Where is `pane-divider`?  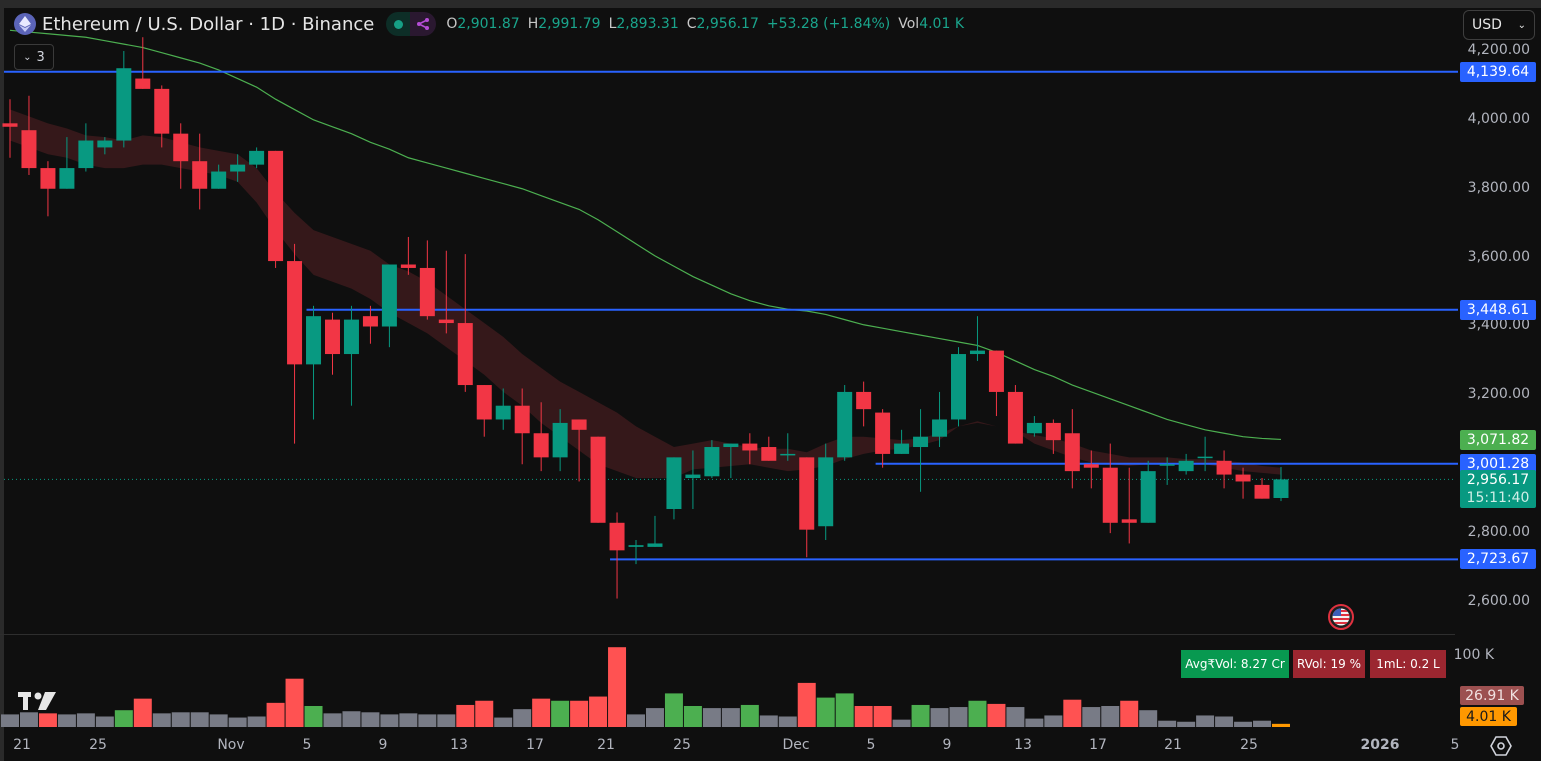
pane-divider is located at coordinates (727, 634).